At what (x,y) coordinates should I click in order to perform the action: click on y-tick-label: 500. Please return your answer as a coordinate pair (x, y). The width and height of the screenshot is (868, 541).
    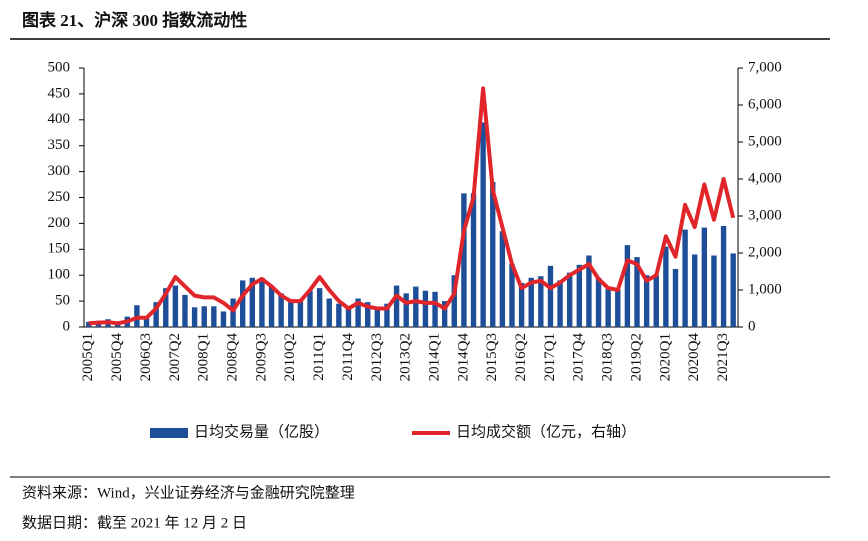
    Looking at the image, I should click on (59, 67).